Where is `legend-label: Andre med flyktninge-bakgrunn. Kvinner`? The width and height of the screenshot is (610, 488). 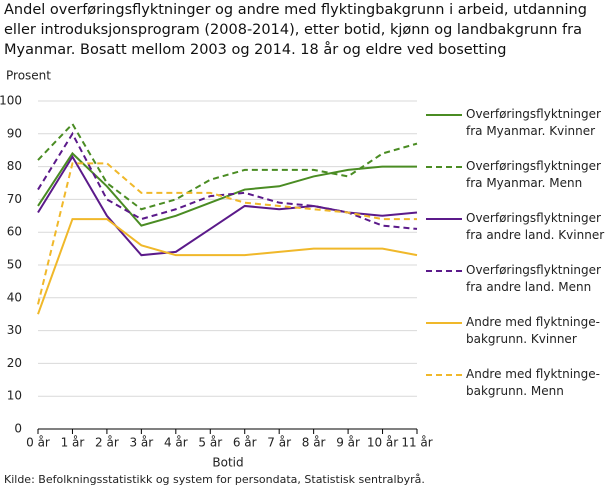 legend-label: Andre med flyktninge-bakgrunn. Kvinner is located at coordinates (533, 330).